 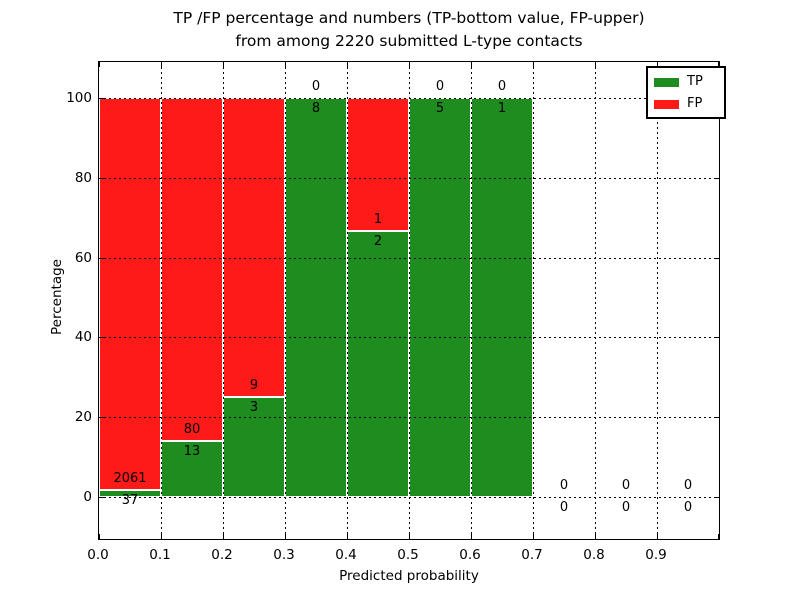 What do you see at coordinates (666, 82) in the screenshot?
I see `legend-swatch-tp` at bounding box center [666, 82].